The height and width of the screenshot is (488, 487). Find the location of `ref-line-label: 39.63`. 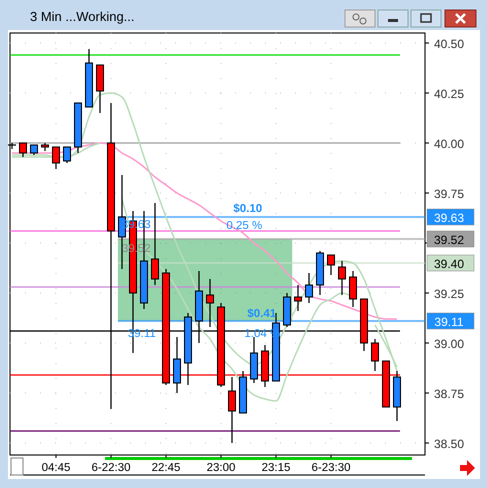

ref-line-label: 39.63 is located at coordinates (449, 218).